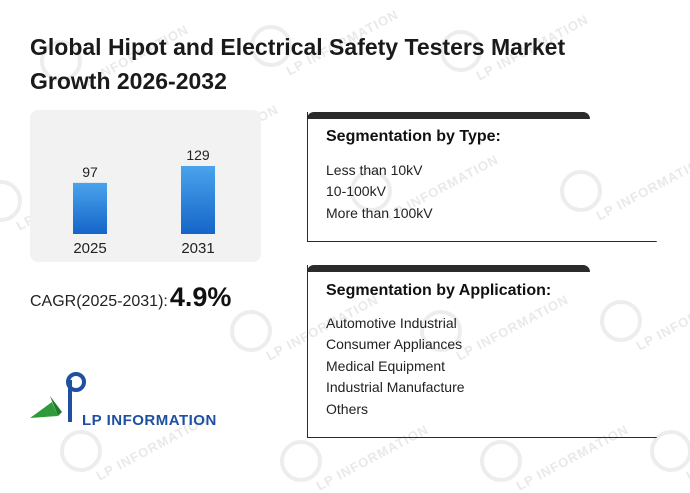 The width and height of the screenshot is (690, 493). I want to click on segment-item: Industrial Manufacture, so click(395, 387).